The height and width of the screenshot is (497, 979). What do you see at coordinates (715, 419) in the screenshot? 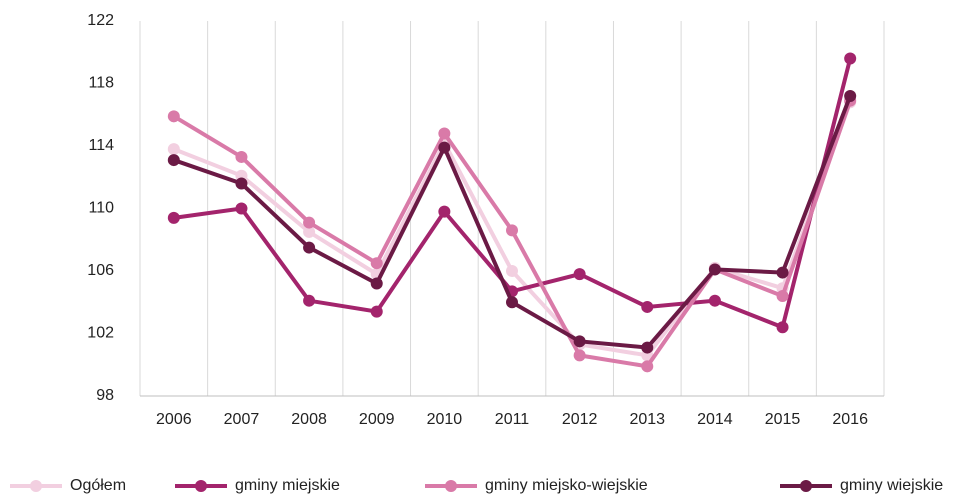
I see `x-tick-label: 2014` at bounding box center [715, 419].